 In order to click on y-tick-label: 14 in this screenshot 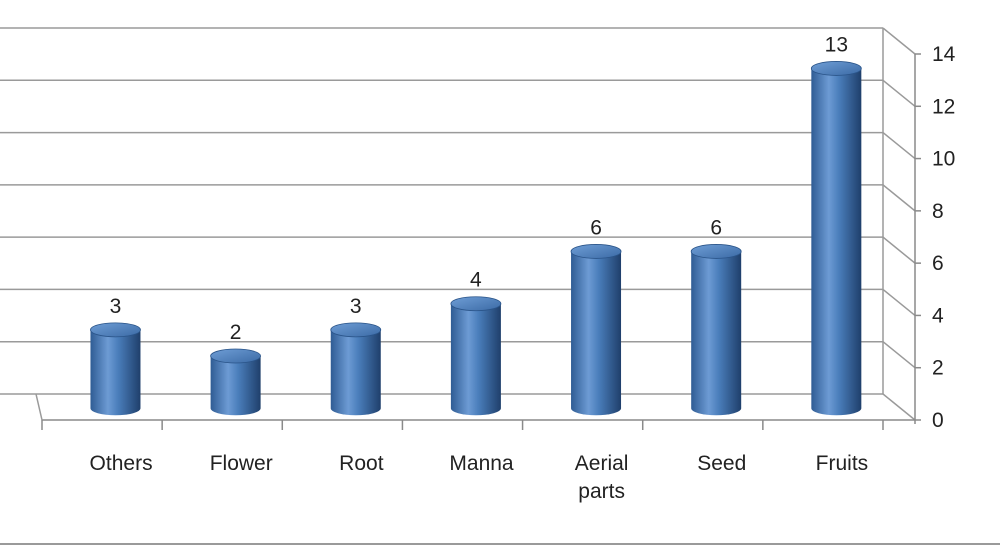, I will do `click(944, 54)`.